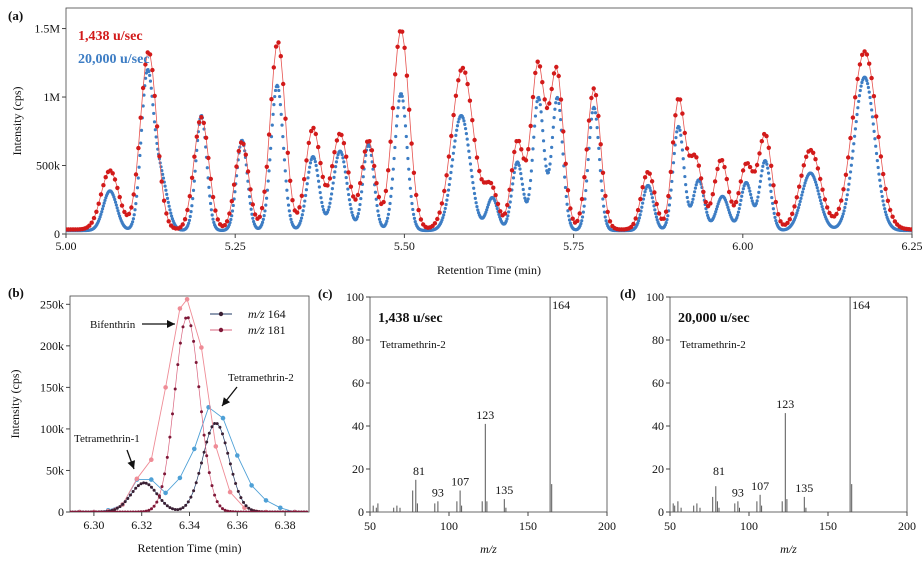  What do you see at coordinates (670, 526) in the screenshot?
I see `panel-d-xtick-label: 50` at bounding box center [670, 526].